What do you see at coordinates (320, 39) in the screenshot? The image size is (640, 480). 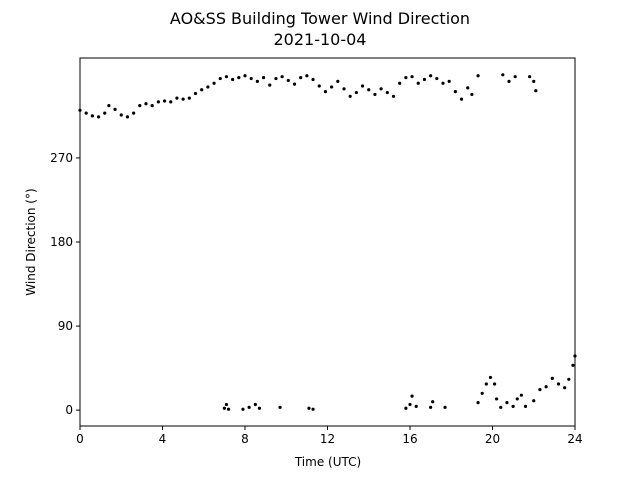 I see `chart-subtitle: 2021-10-04` at bounding box center [320, 39].